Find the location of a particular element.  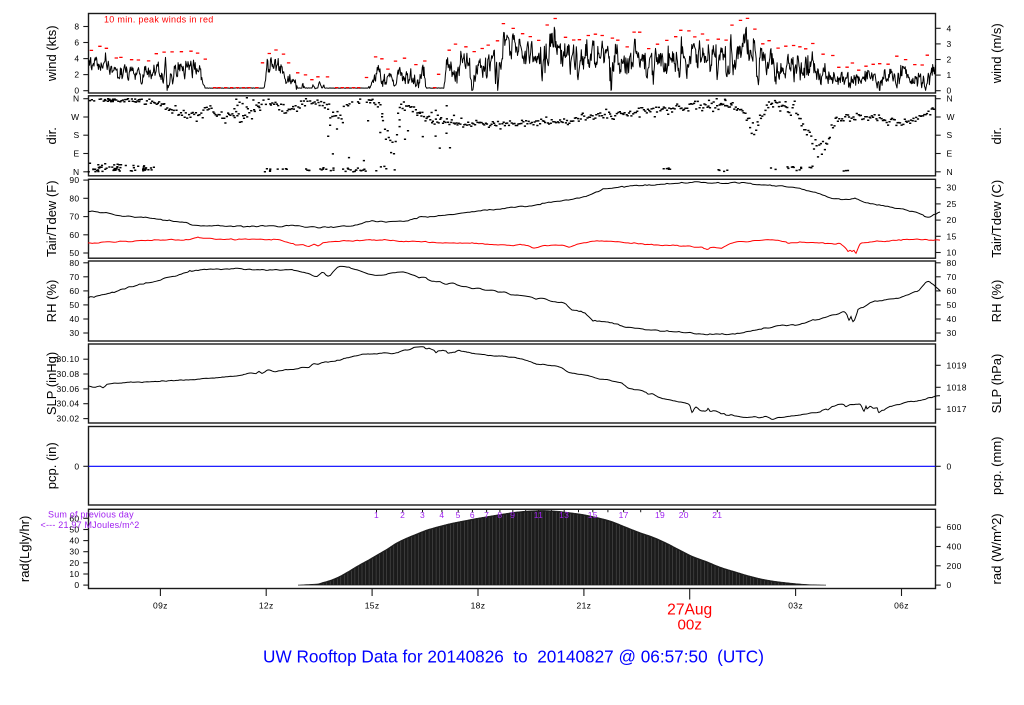

svg-text: 19 is located at coordinates (660, 515).